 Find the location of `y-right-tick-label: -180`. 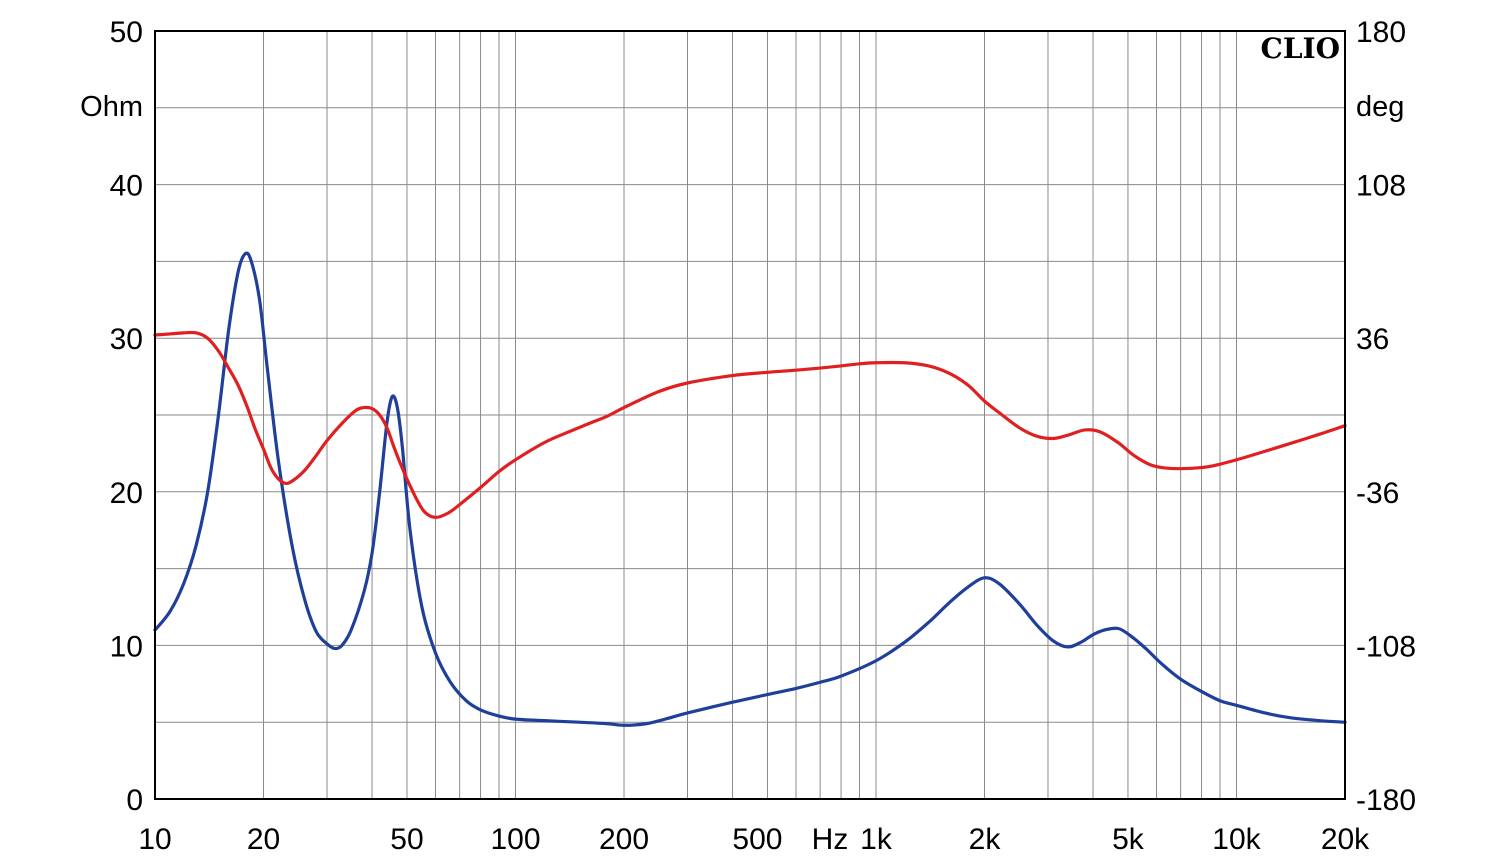

y-right-tick-label: -180 is located at coordinates (1386, 800).